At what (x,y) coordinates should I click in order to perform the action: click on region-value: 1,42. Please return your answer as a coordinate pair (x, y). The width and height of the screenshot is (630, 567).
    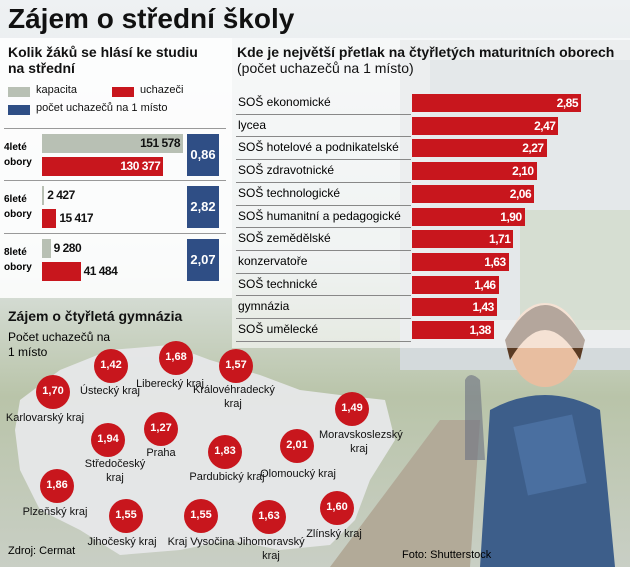
    Looking at the image, I should click on (111, 365).